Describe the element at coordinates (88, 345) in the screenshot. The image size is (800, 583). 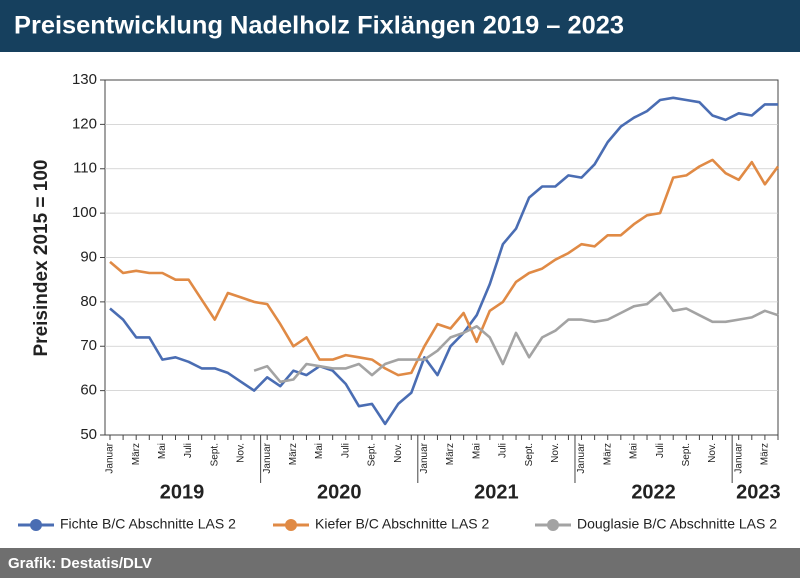
I see `y-tick-label: 70` at that location.